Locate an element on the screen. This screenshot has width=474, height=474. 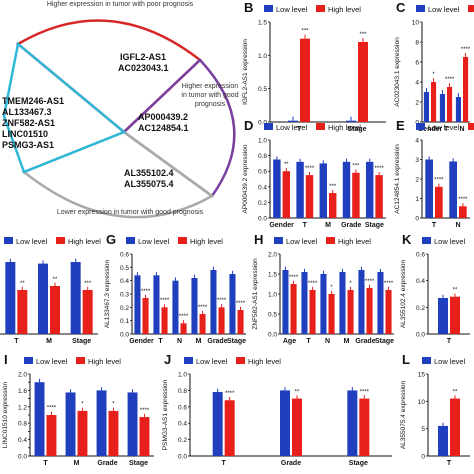
y-tick-label: 0.2 is located at coordinates (420, 308).